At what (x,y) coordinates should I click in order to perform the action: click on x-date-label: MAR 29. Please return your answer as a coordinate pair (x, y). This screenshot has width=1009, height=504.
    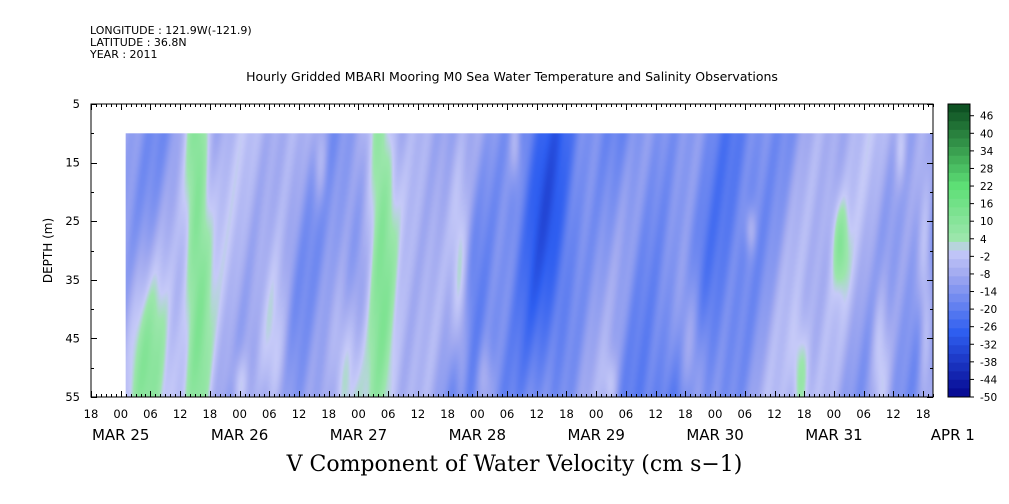
    Looking at the image, I should click on (595, 435).